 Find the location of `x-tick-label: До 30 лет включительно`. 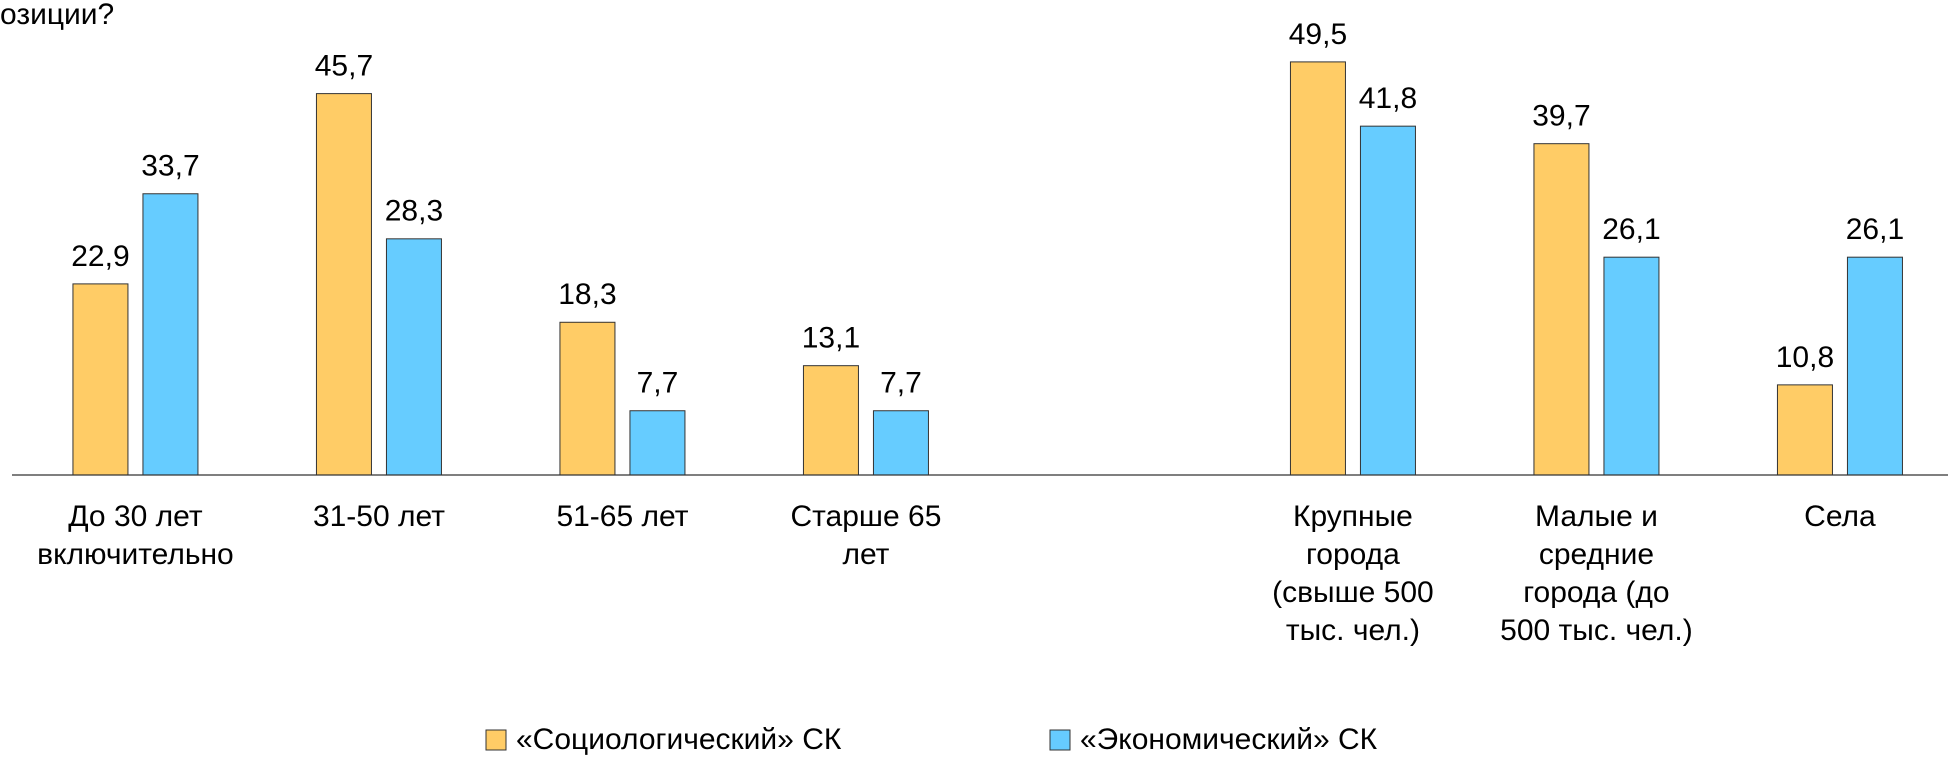

x-tick-label: До 30 лет включительно is located at coordinates (135, 535).